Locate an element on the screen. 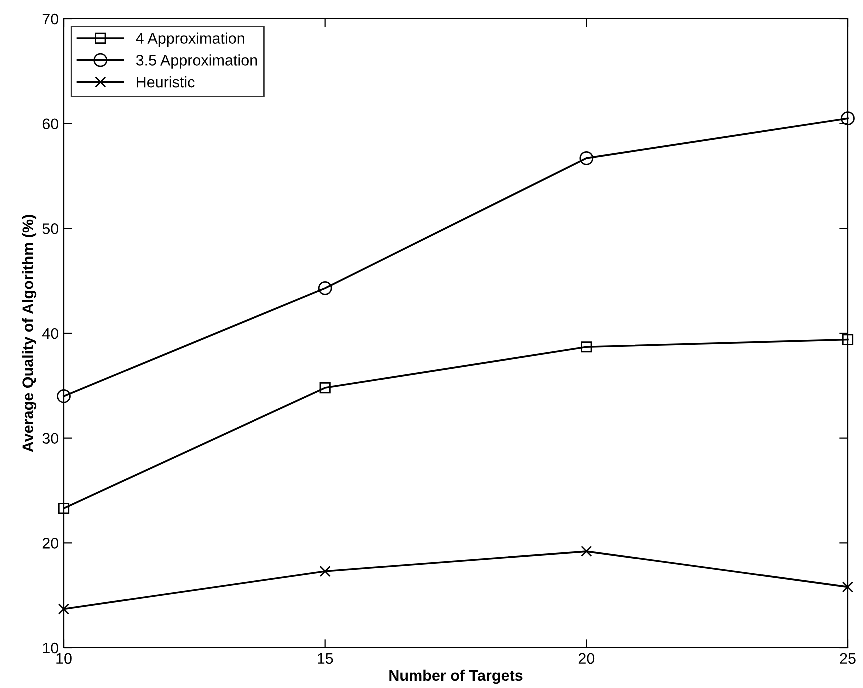  y-tick-label: 10 is located at coordinates (51, 648).